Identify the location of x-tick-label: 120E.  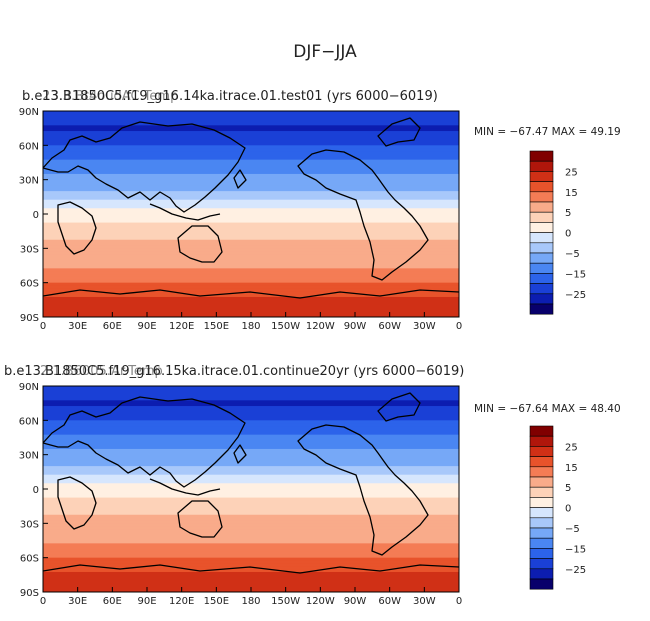
(181, 601).